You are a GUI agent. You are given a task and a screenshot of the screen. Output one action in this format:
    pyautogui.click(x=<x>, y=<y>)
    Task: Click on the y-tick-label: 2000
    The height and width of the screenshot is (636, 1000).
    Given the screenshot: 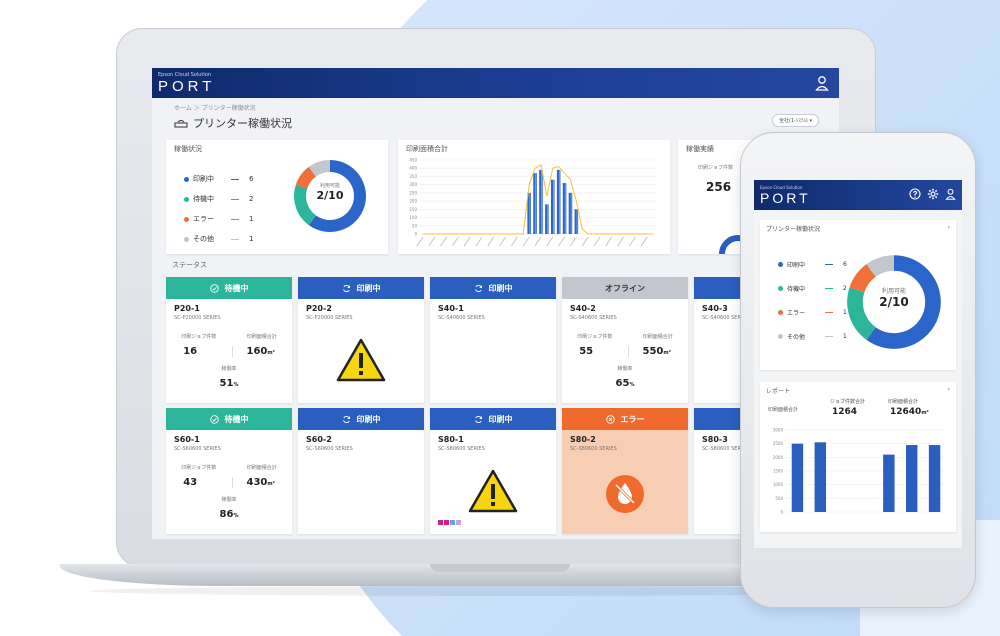 What is the action you would take?
    pyautogui.click(x=778, y=457)
    